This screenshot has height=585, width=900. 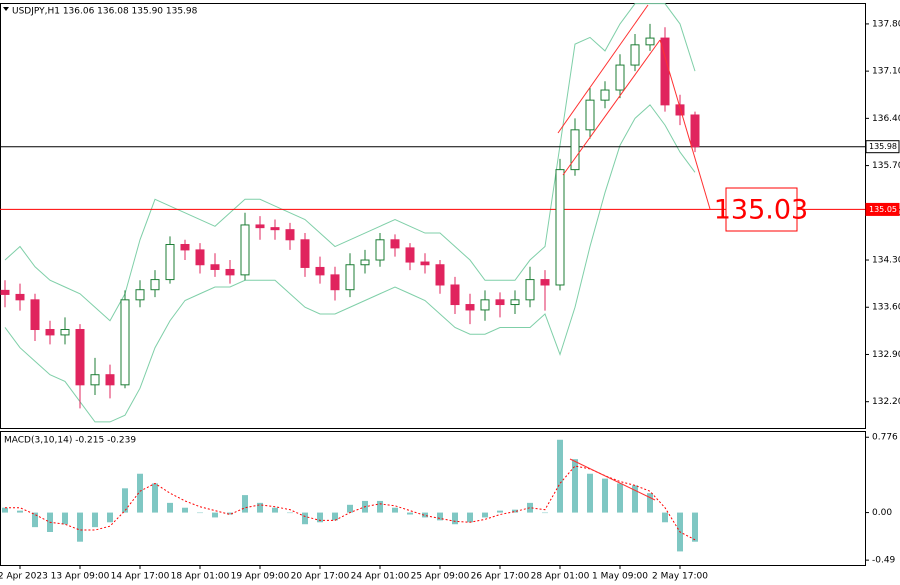 What do you see at coordinates (886, 166) in the screenshot?
I see `y-tick-label: 135.70` at bounding box center [886, 166].